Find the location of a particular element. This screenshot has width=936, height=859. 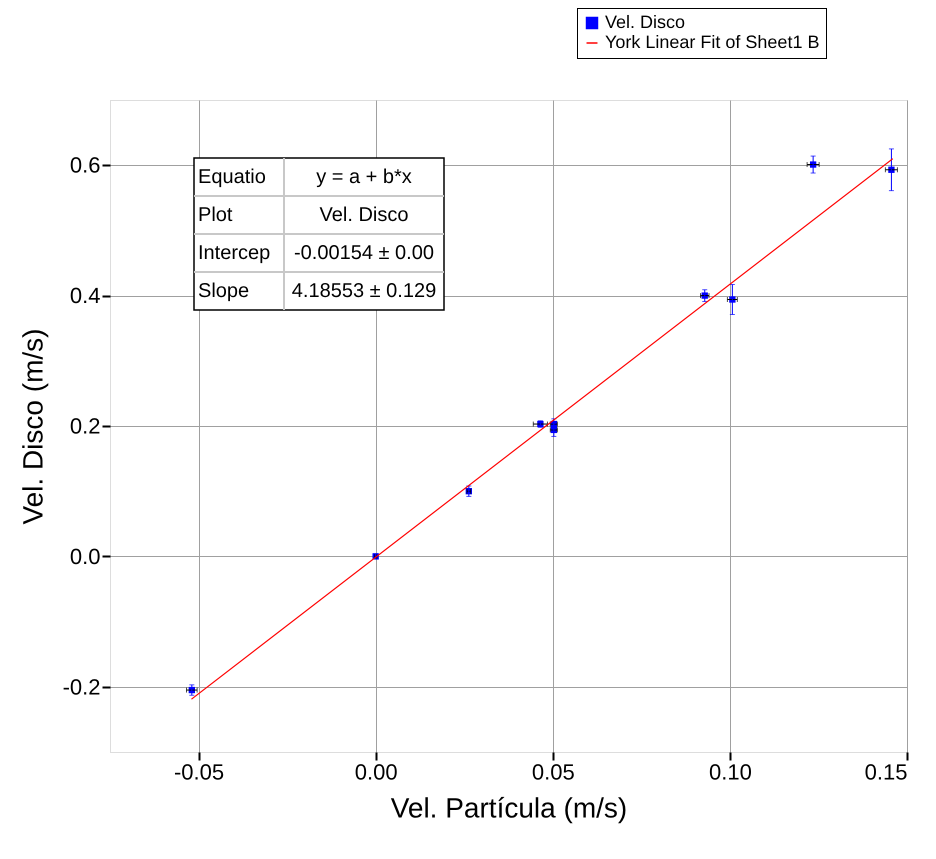

x-tick-label: -0.05 is located at coordinates (199, 772).